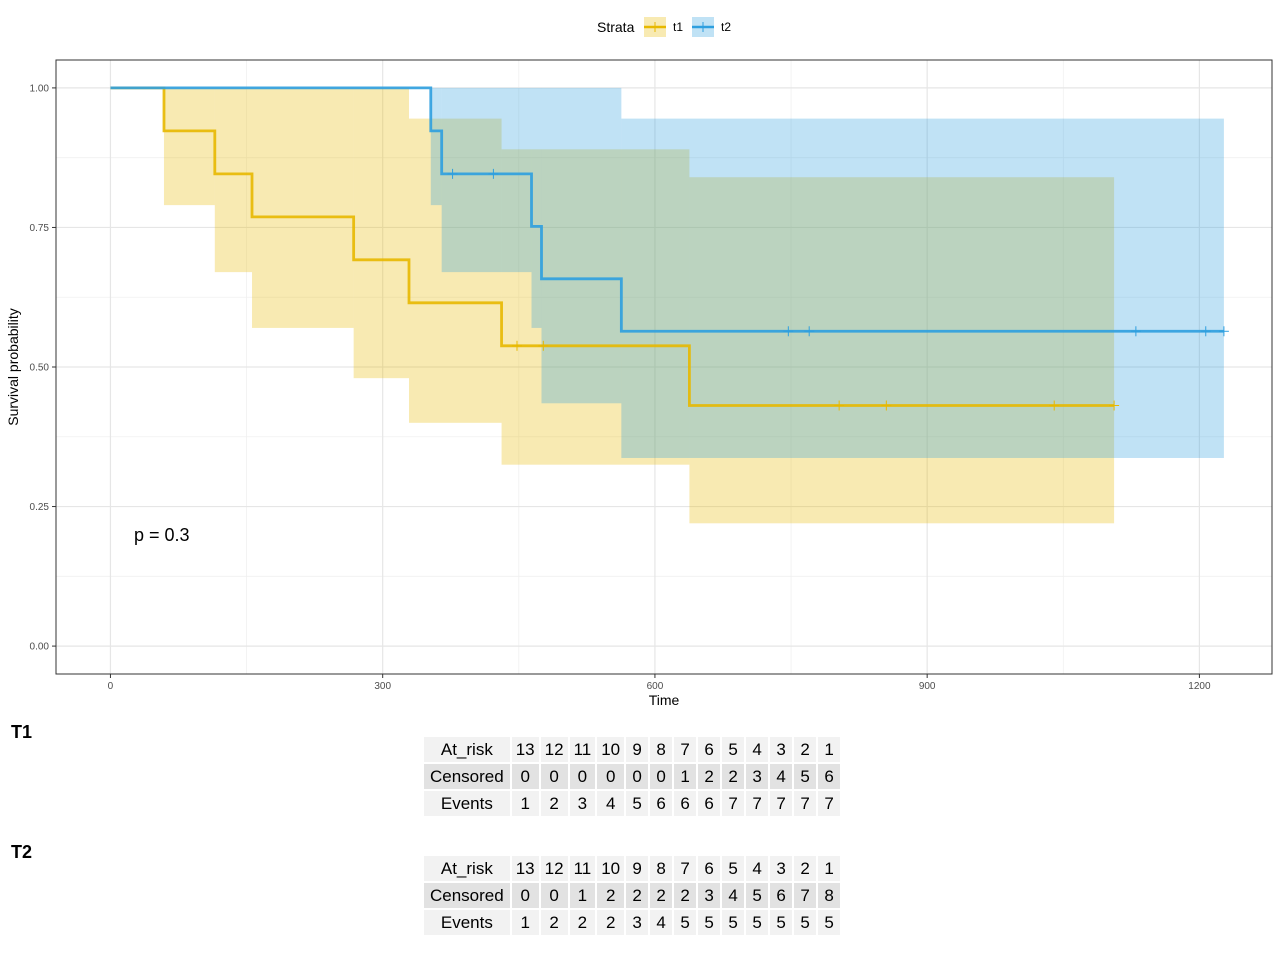 This screenshot has width=1280, height=956. Describe the element at coordinates (22, 852) in the screenshot. I see `risk-table-title-t2: T2` at that location.